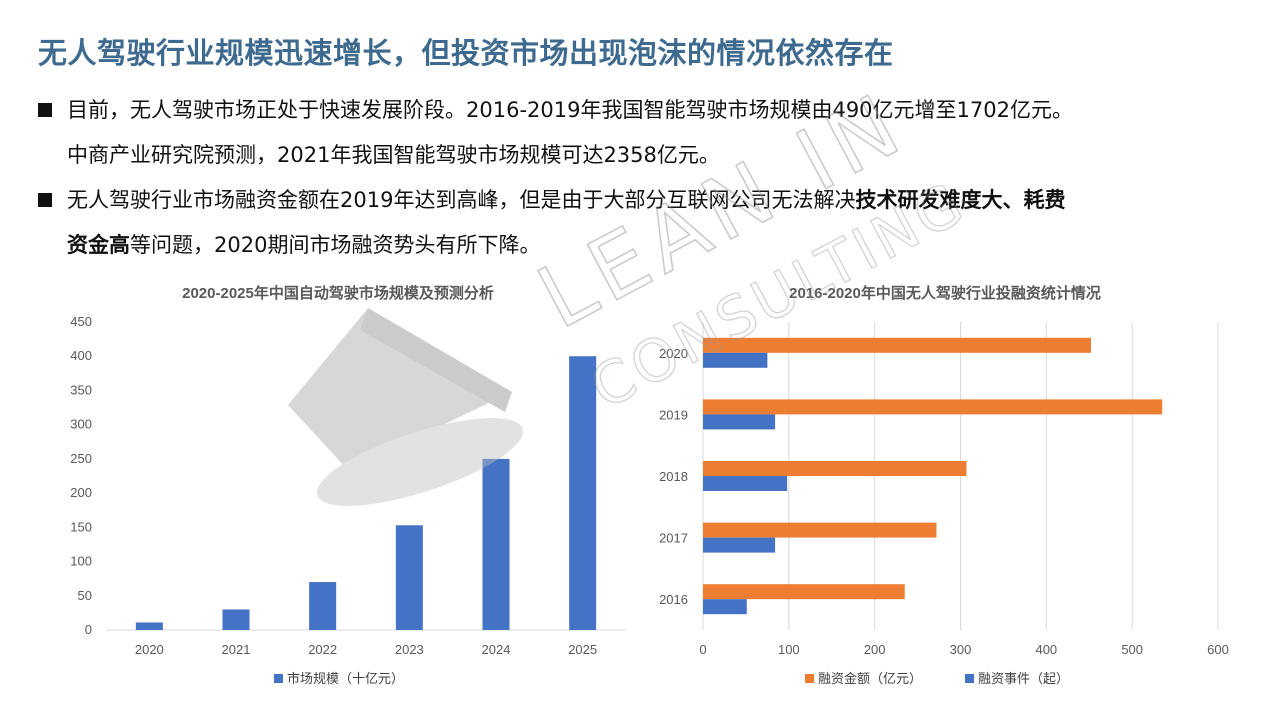 The height and width of the screenshot is (720, 1280). I want to click on chart-2-legend-label: 融资事件（起）, so click(1023, 679).